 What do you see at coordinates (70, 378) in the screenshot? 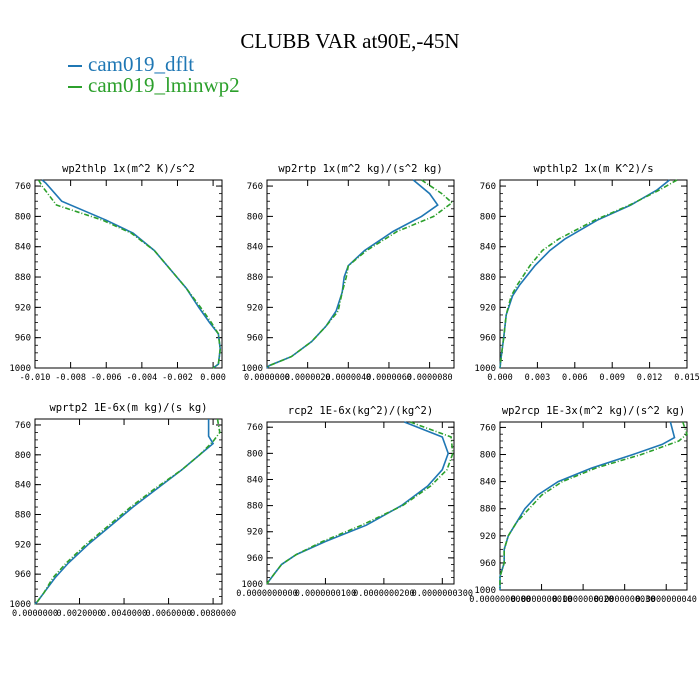
I see `x-tick-label: -0.008` at bounding box center [70, 378].